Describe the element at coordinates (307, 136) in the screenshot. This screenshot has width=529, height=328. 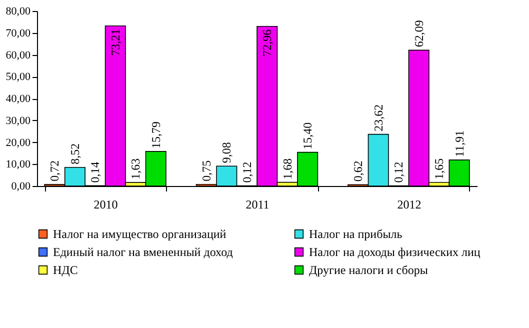
I see `data-label: 15,40` at that location.